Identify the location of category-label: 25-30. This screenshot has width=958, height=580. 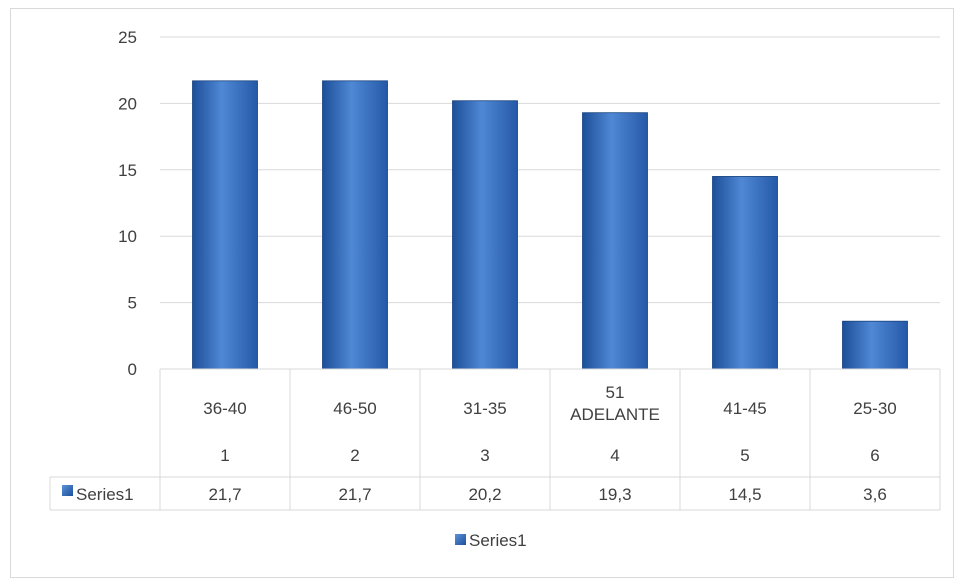
(874, 408).